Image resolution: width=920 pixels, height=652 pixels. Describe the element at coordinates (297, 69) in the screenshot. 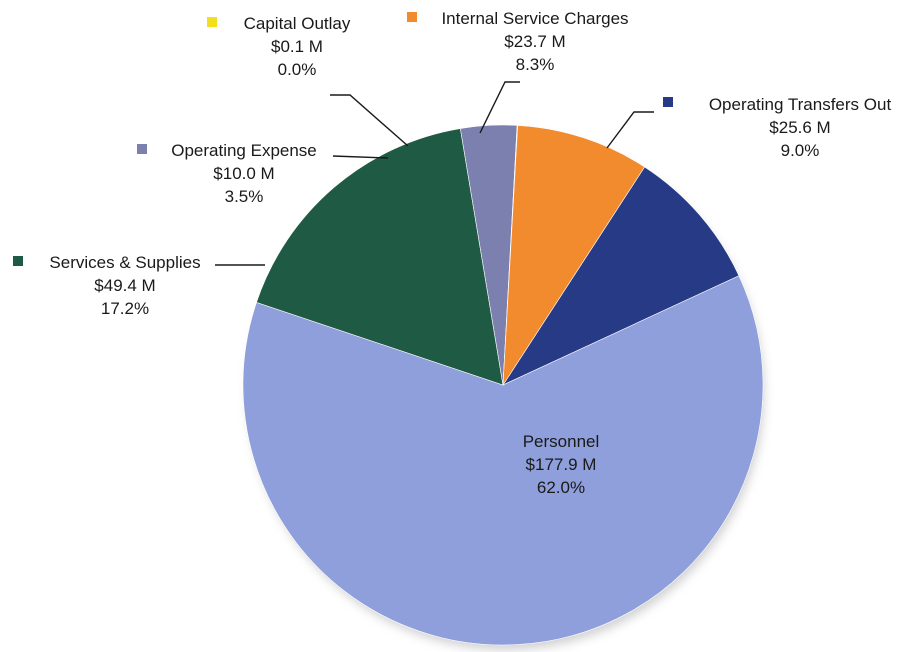

I see `slice-label-capital-outlay-percent: 0.0%` at that location.